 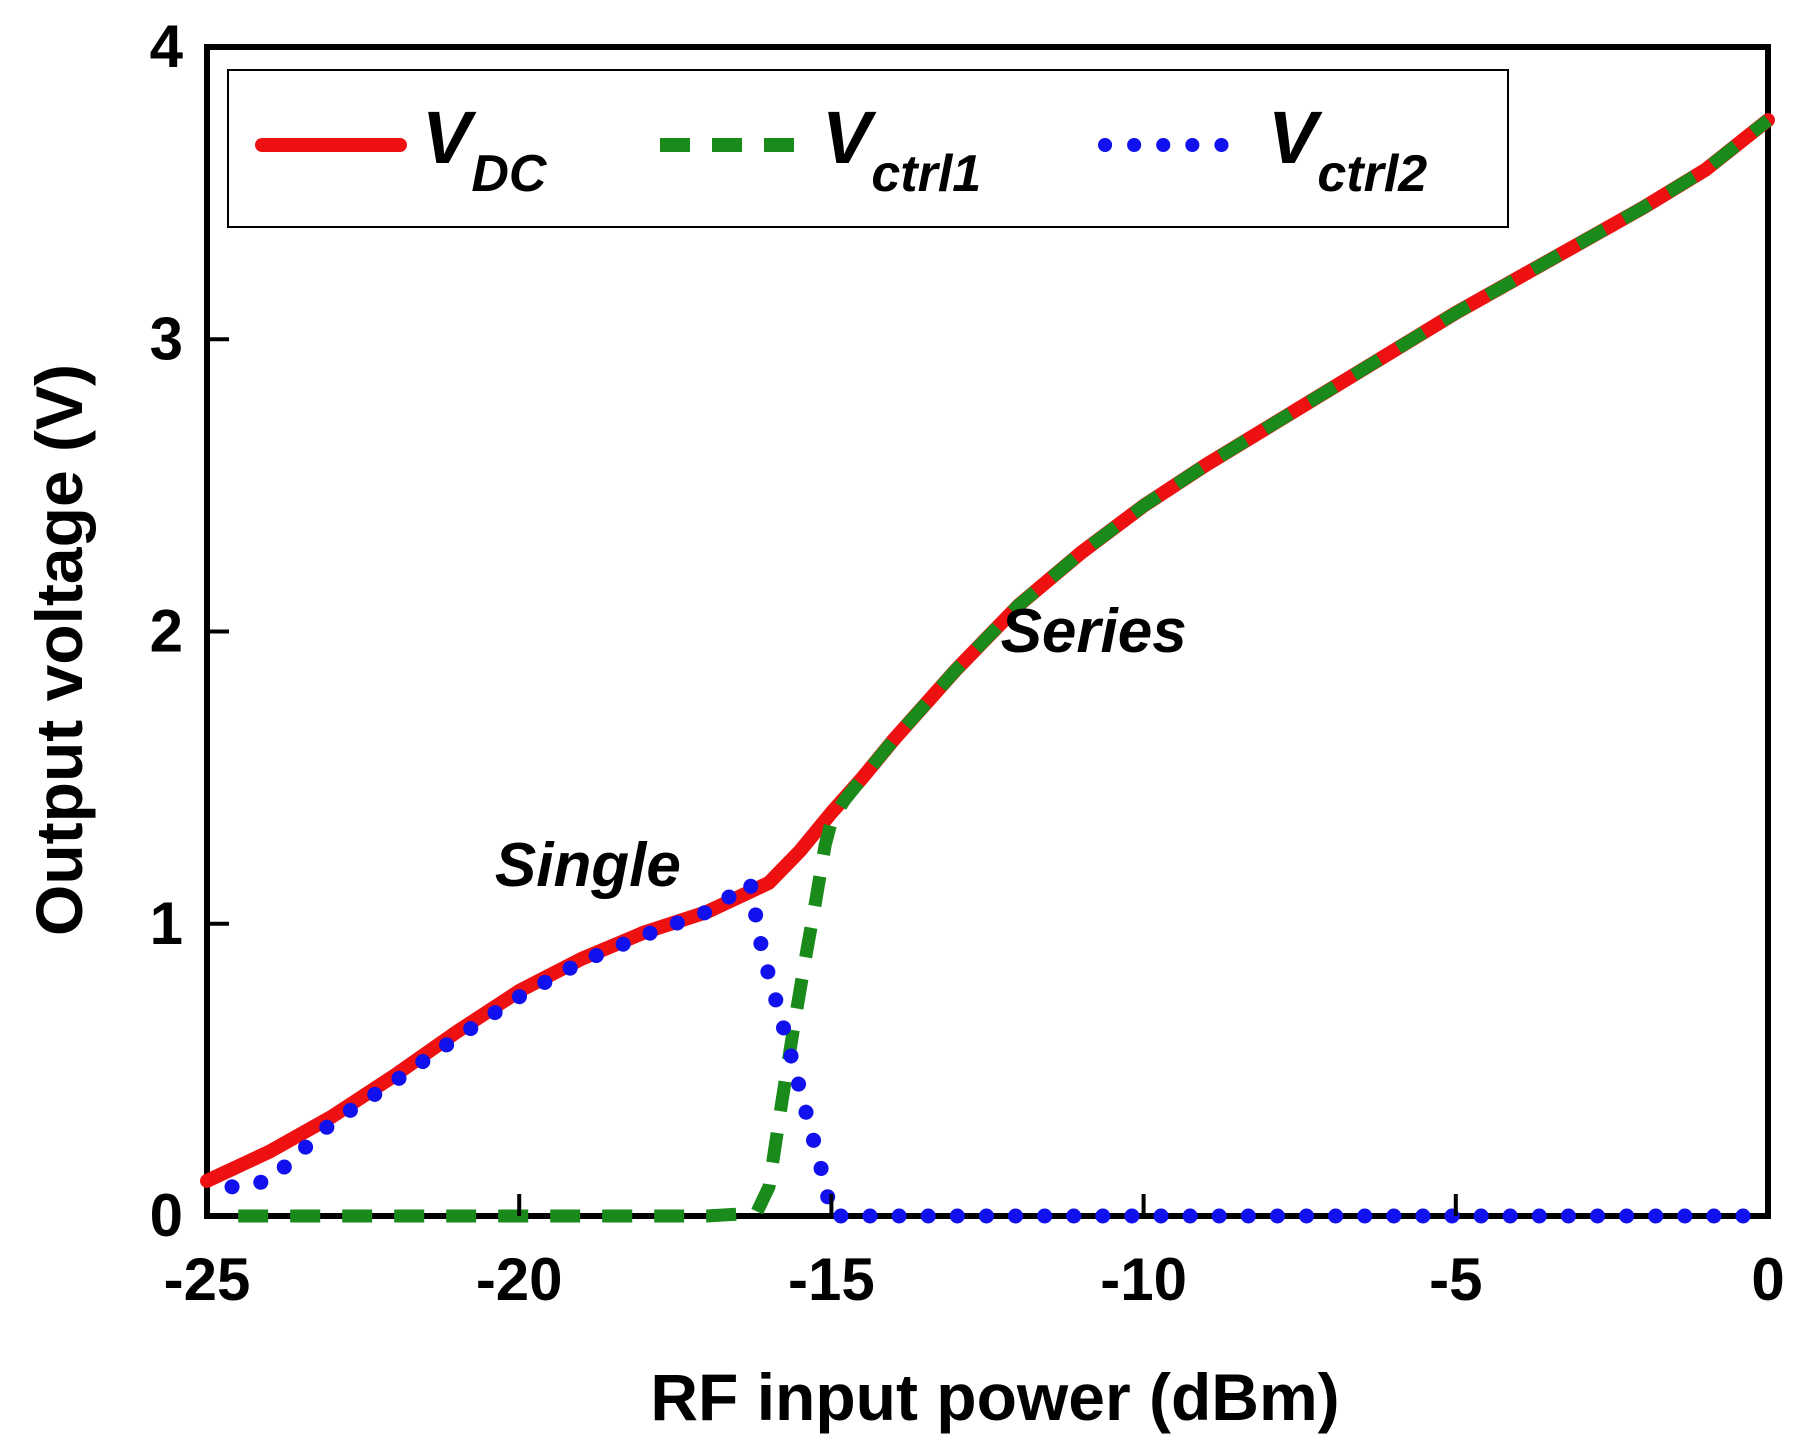 What do you see at coordinates (59, 650) in the screenshot?
I see `y-axis-title: Output voltage (V)` at bounding box center [59, 650].